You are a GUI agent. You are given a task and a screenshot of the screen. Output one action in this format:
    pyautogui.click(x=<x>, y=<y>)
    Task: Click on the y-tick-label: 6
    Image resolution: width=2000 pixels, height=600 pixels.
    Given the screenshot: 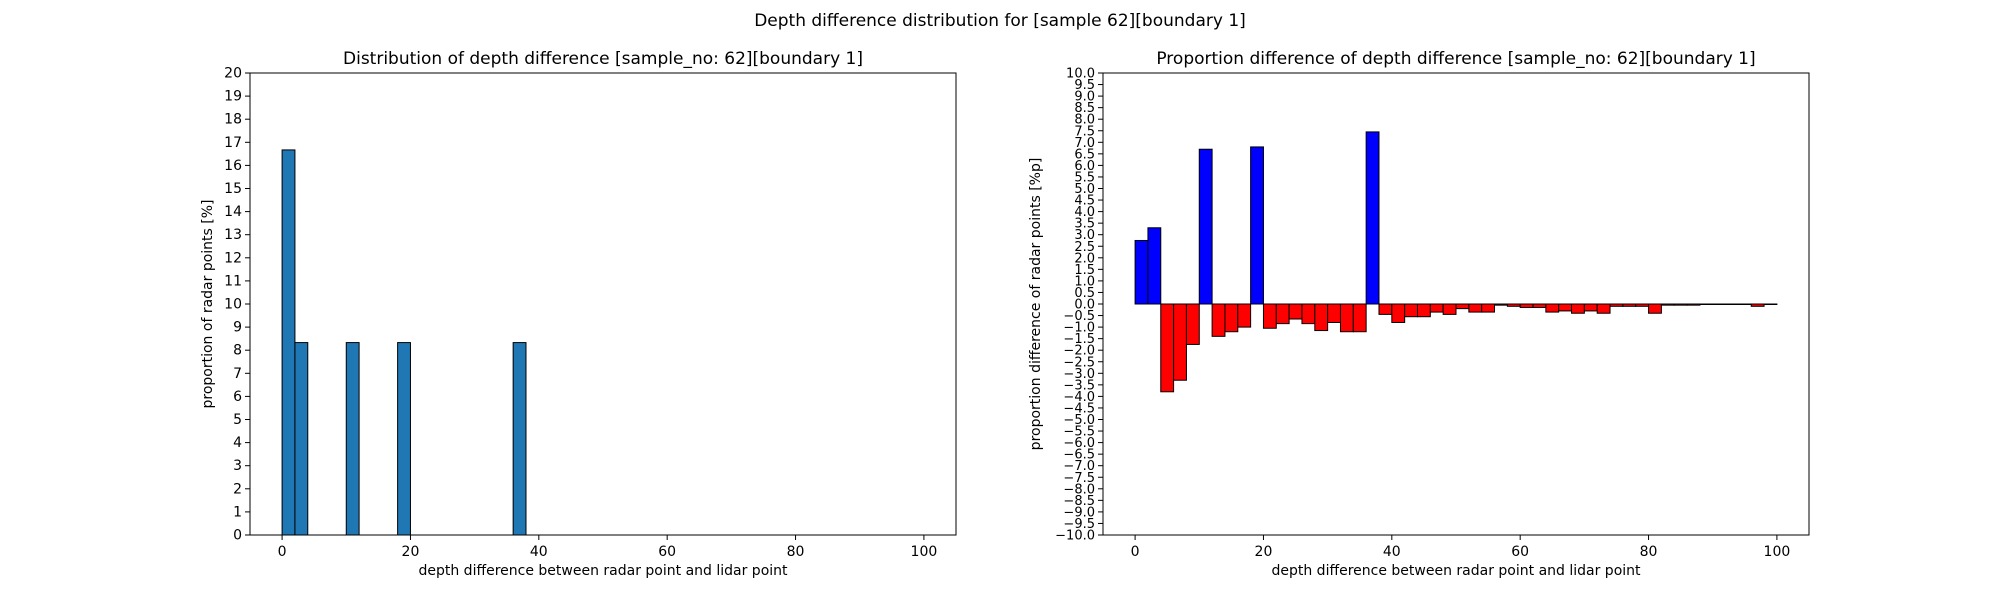 What is the action you would take?
    pyautogui.click(x=237, y=397)
    